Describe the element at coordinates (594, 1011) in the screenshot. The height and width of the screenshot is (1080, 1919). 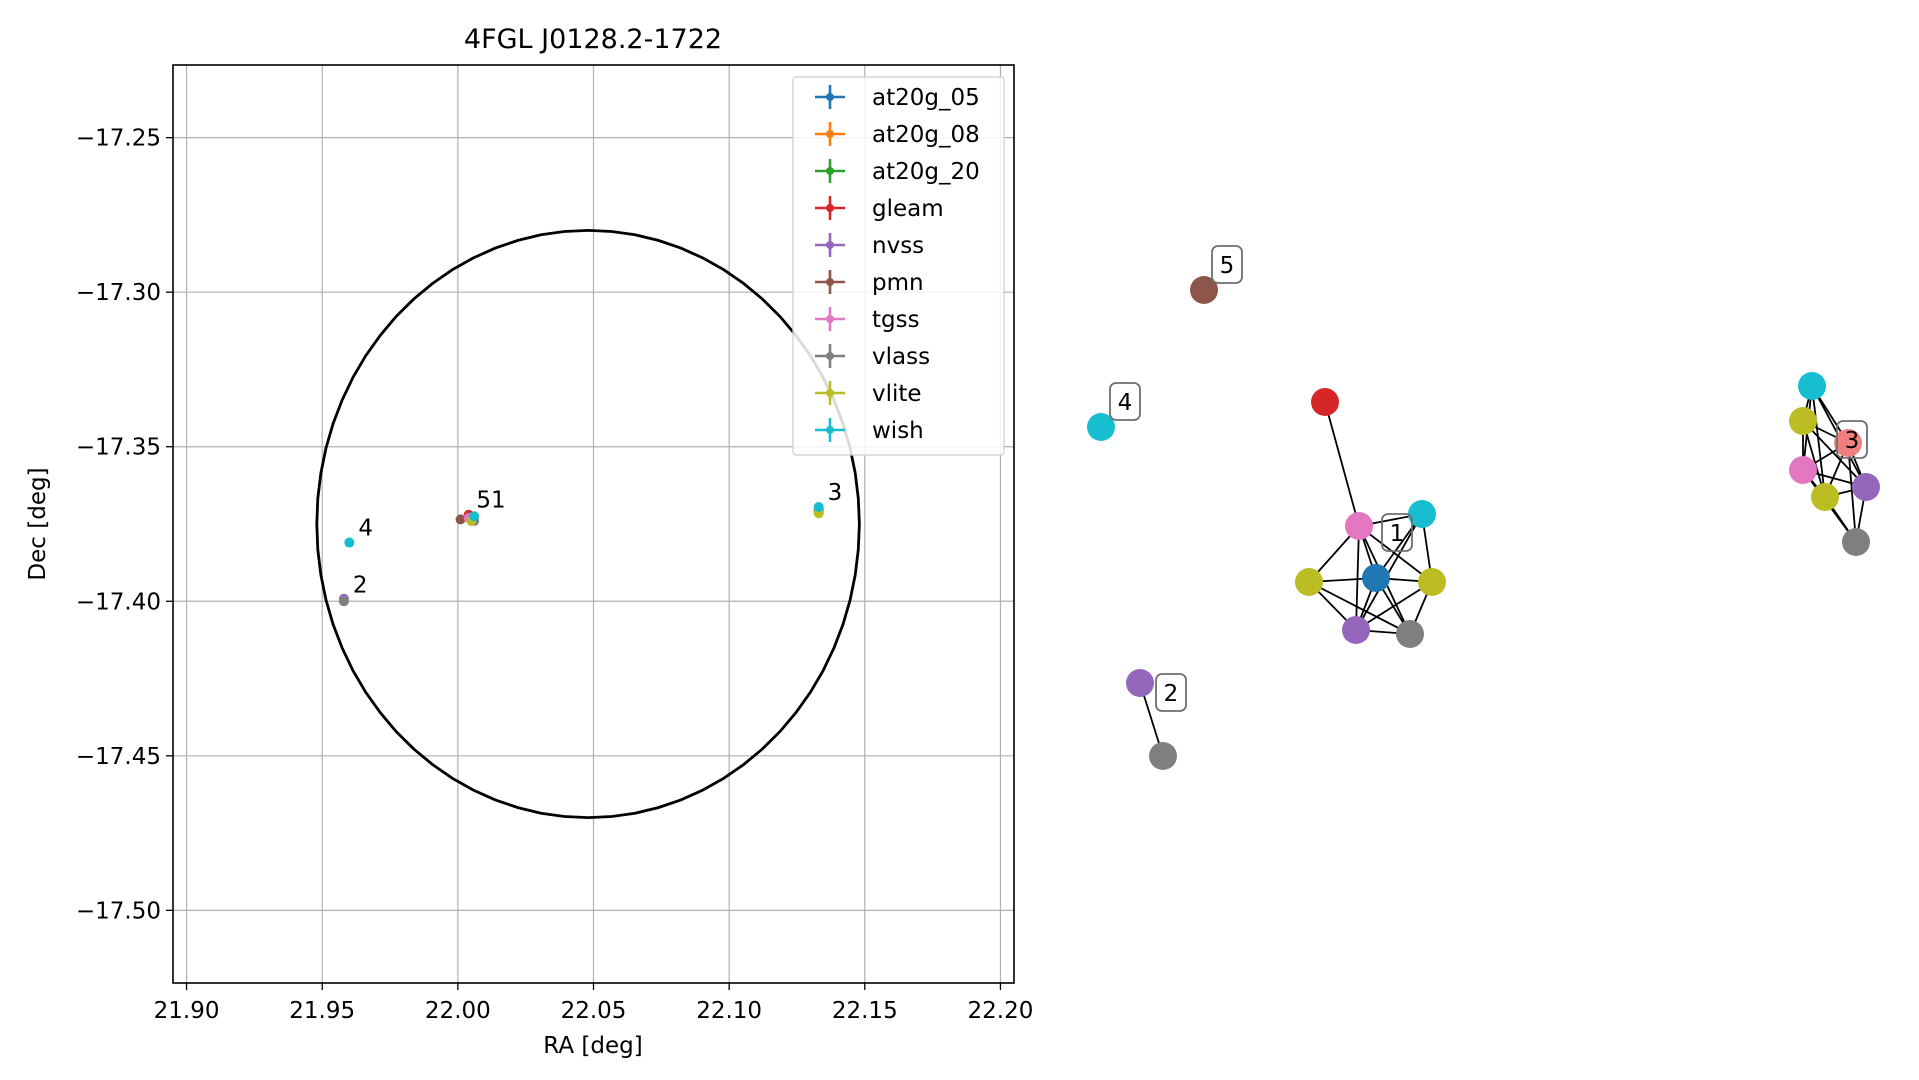
I see `x-tick-label: 22.05` at that location.